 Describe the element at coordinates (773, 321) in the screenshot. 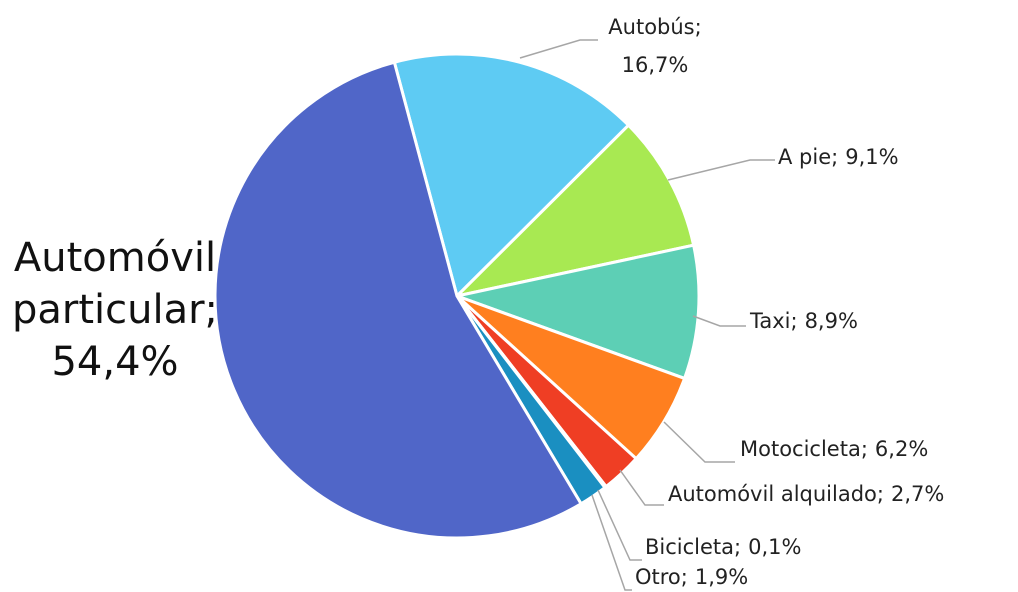

I see `category-label: Taxi;` at that location.